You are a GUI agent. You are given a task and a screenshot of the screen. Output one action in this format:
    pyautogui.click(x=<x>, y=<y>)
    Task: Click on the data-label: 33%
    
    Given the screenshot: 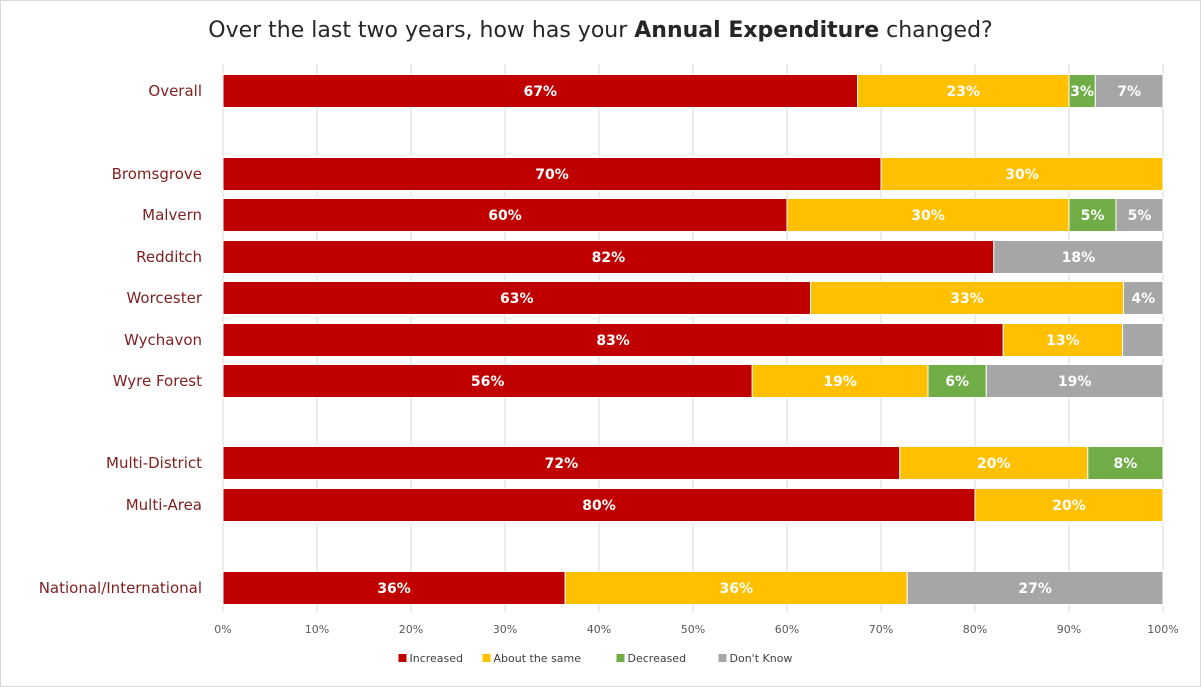 What is the action you would take?
    pyautogui.click(x=967, y=299)
    